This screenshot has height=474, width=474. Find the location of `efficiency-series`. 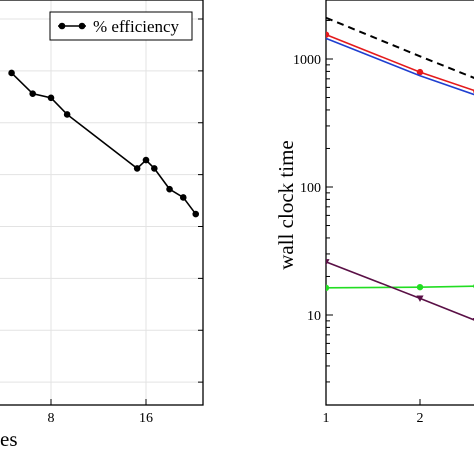

efficiency-series is located at coordinates (104, 143).